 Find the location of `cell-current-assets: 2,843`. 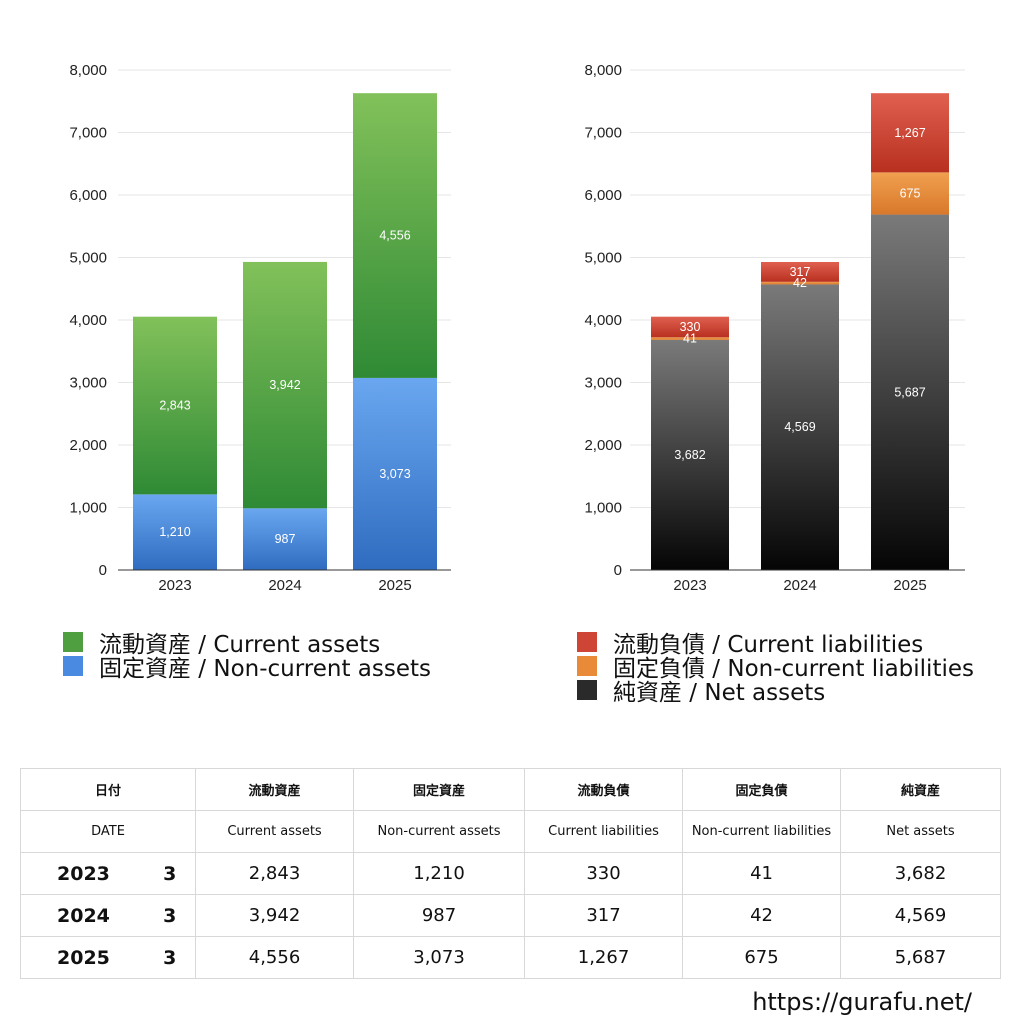

cell-current-assets: 2,843 is located at coordinates (275, 873).